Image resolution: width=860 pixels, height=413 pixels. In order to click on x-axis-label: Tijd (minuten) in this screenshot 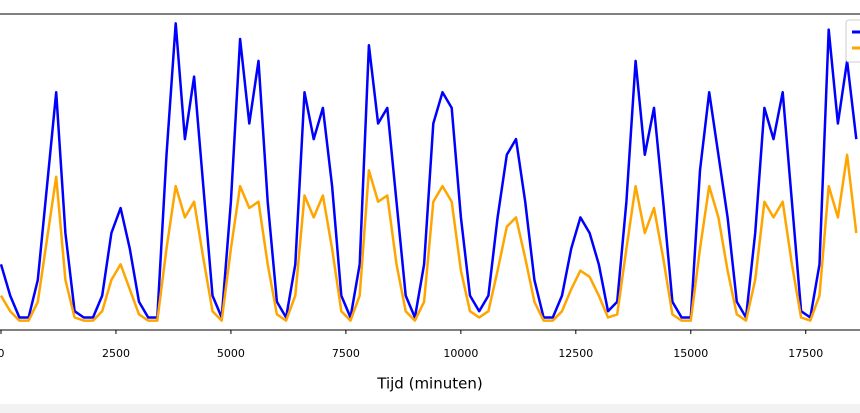, I will do `click(429, 384)`.